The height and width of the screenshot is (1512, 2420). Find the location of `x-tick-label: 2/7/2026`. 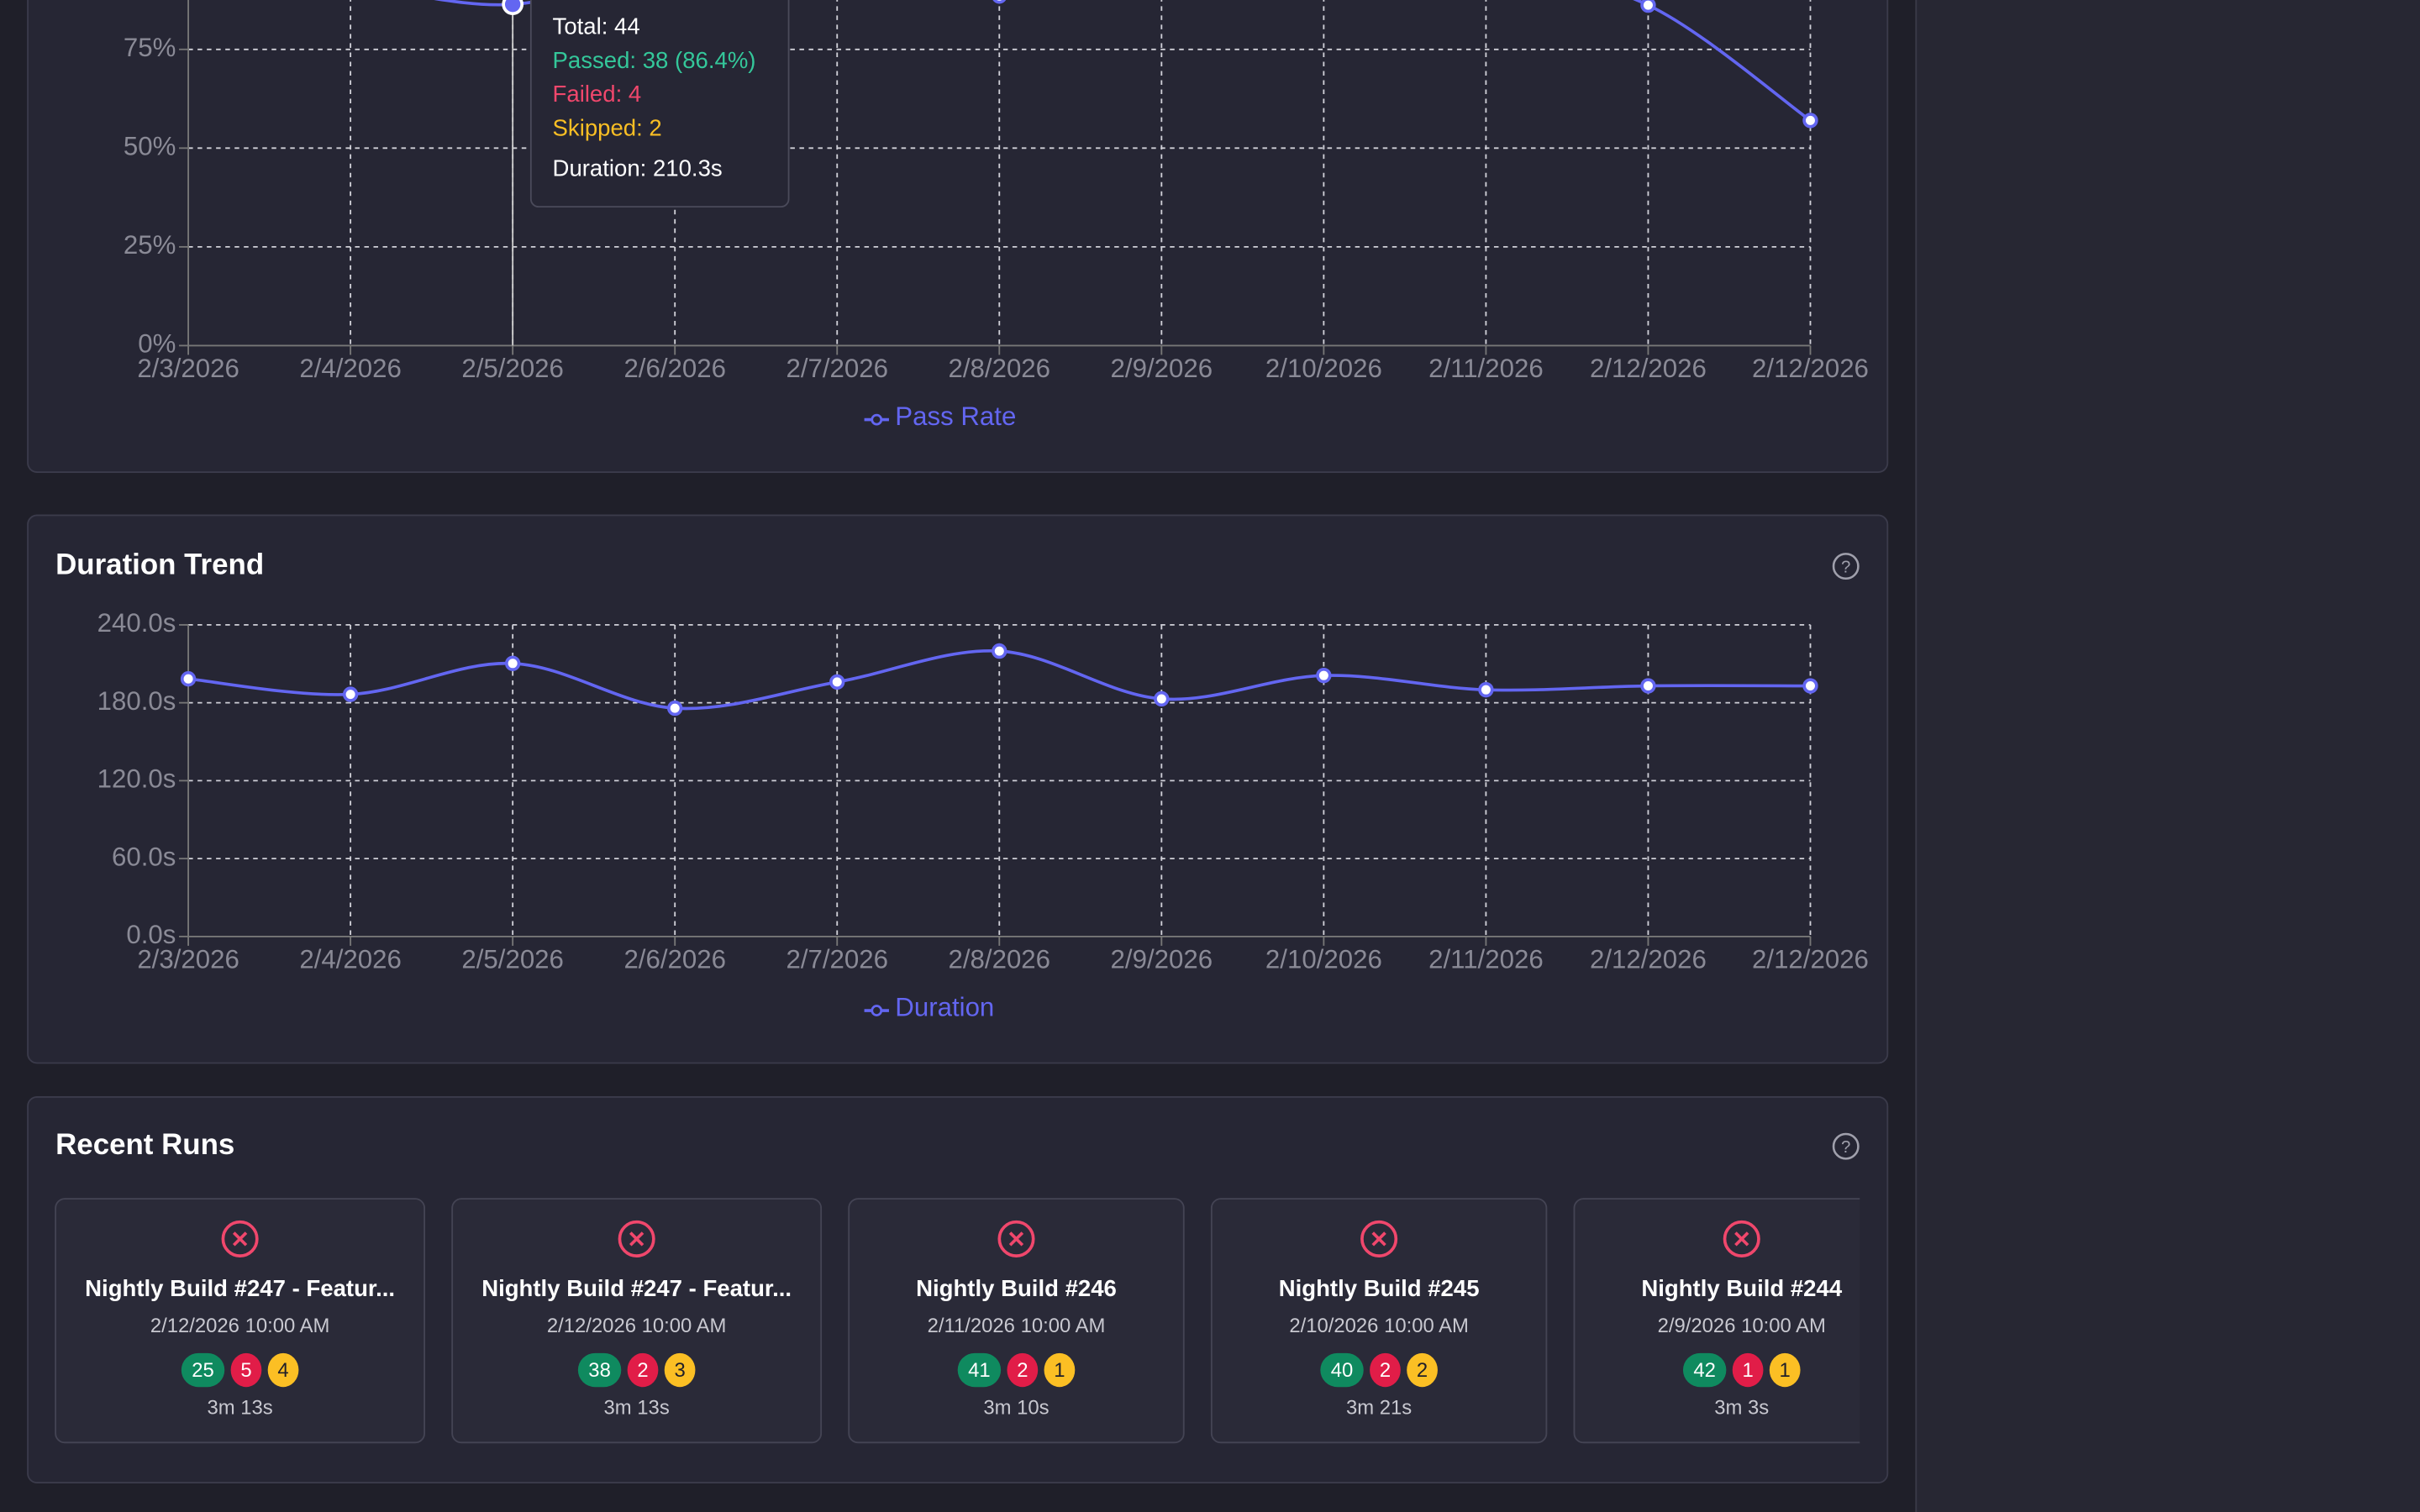

x-tick-label: 2/7/2026 is located at coordinates (837, 368).